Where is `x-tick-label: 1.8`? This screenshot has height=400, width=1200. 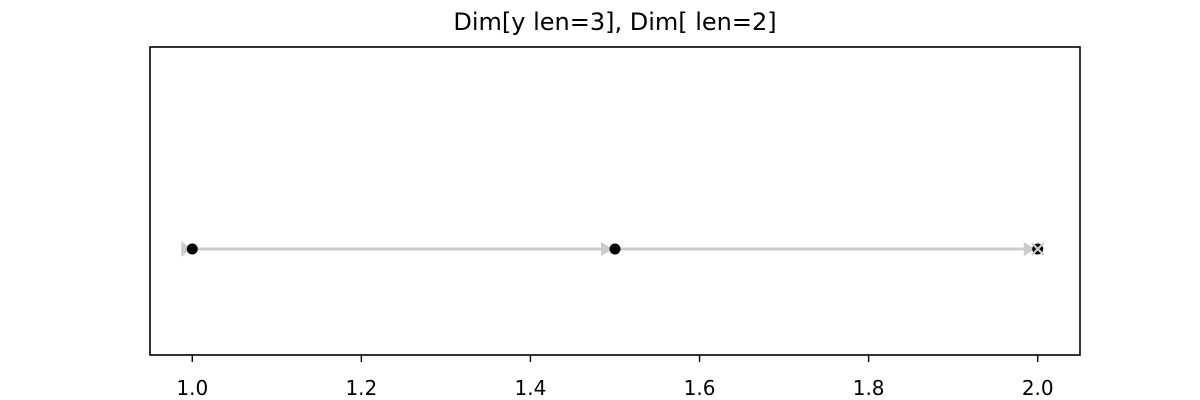
x-tick-label: 1.8 is located at coordinates (869, 388).